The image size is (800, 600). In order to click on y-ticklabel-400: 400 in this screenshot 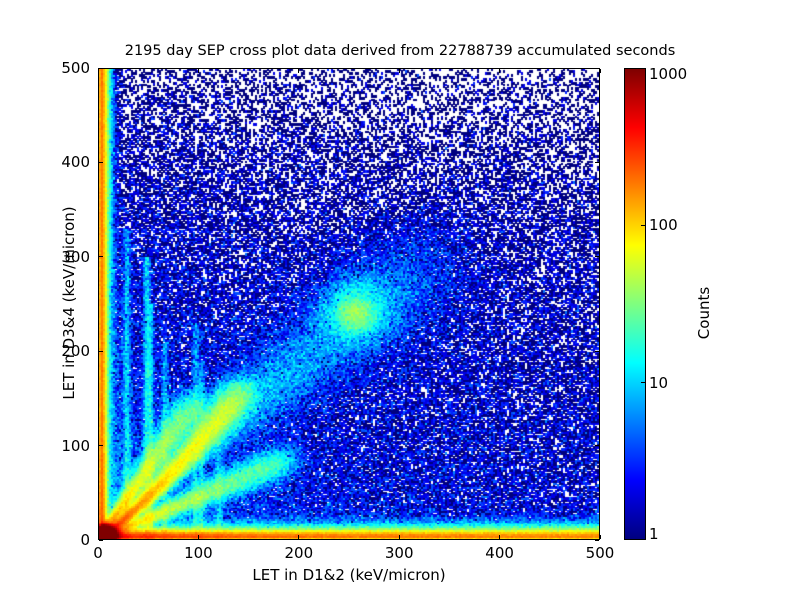, I will do `click(75, 162)`.